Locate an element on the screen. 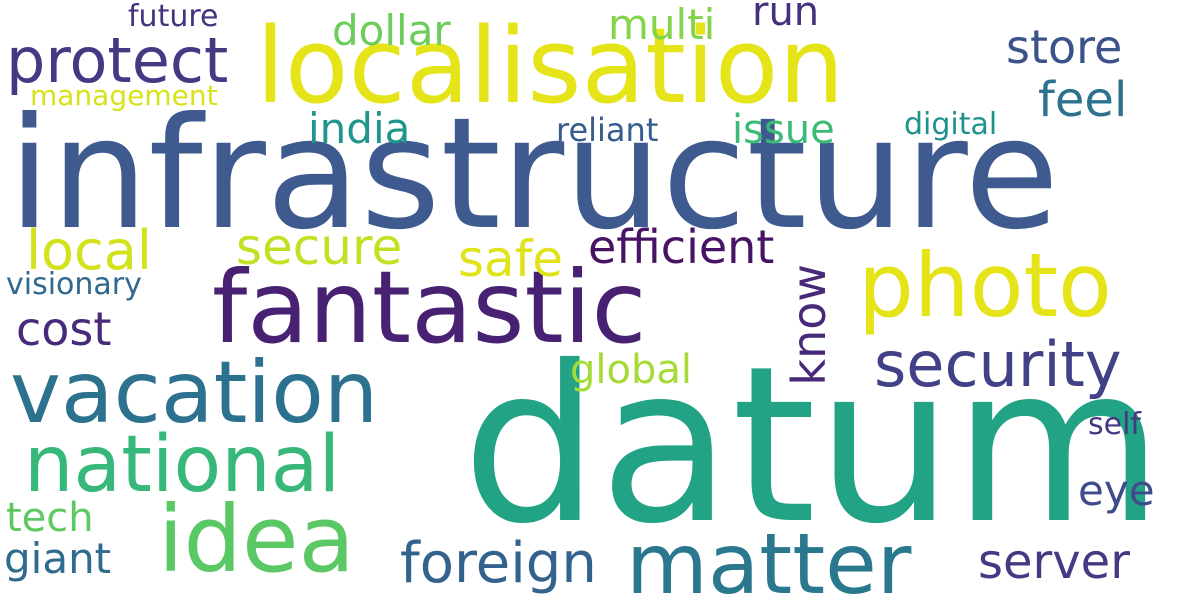 Image resolution: width=1200 pixels, height=600 pixels. word-protect: protect is located at coordinates (117, 60).